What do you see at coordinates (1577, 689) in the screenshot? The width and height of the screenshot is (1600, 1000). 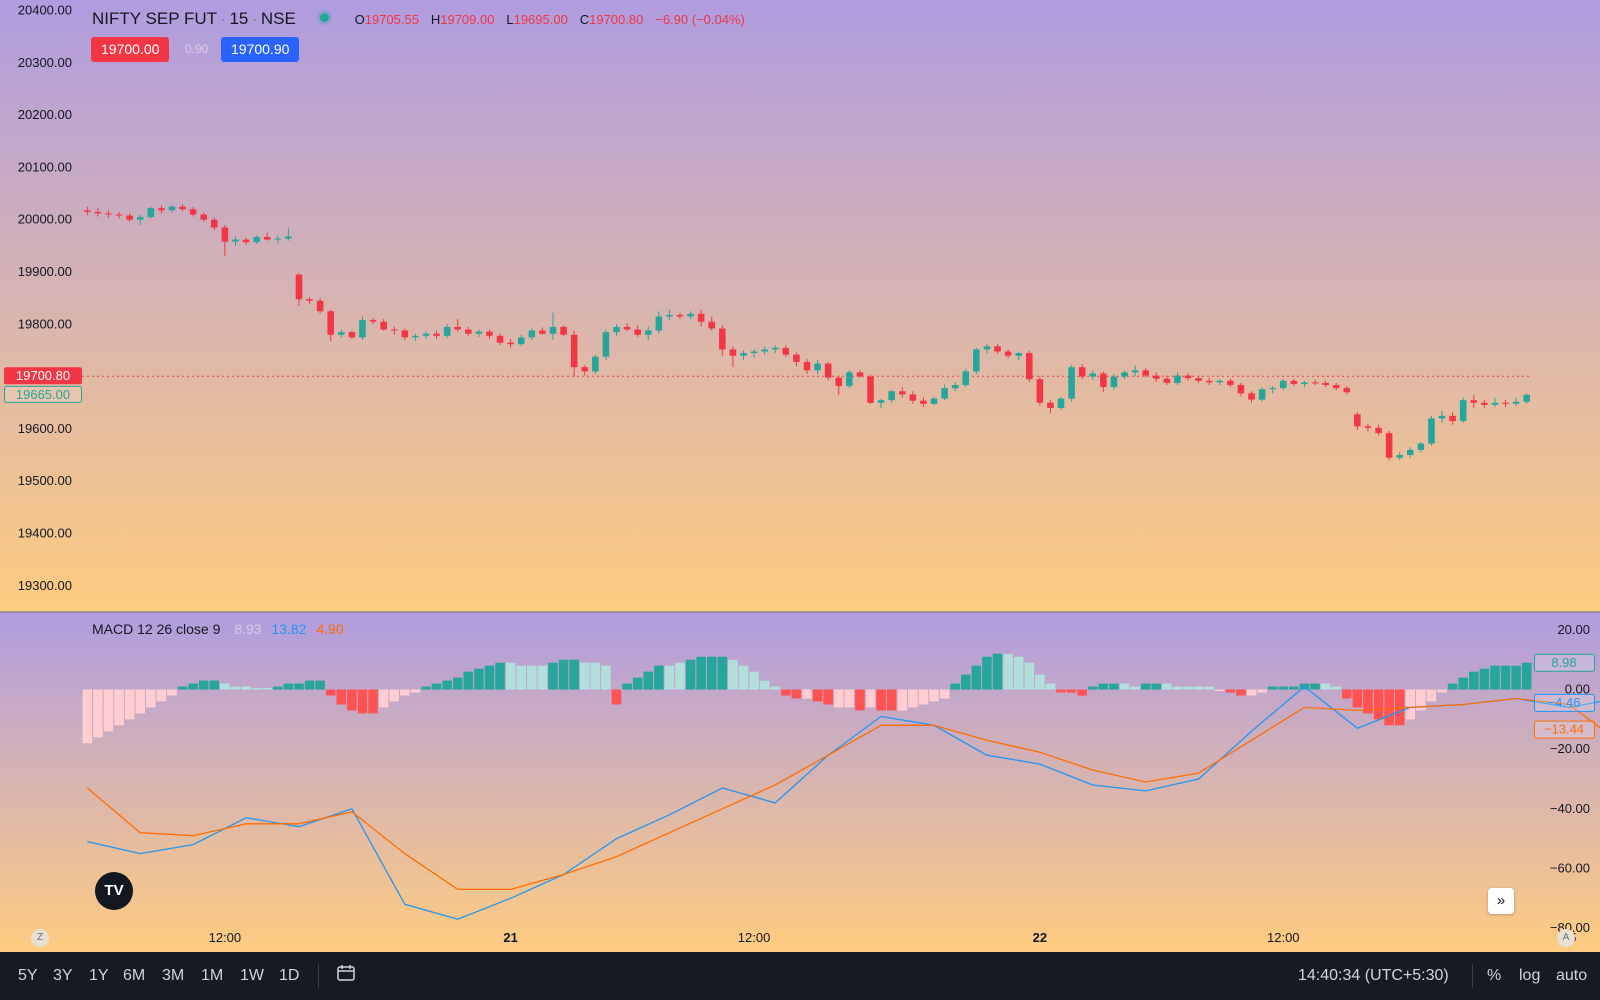 I see `macd-axis-label: 0.00` at bounding box center [1577, 689].